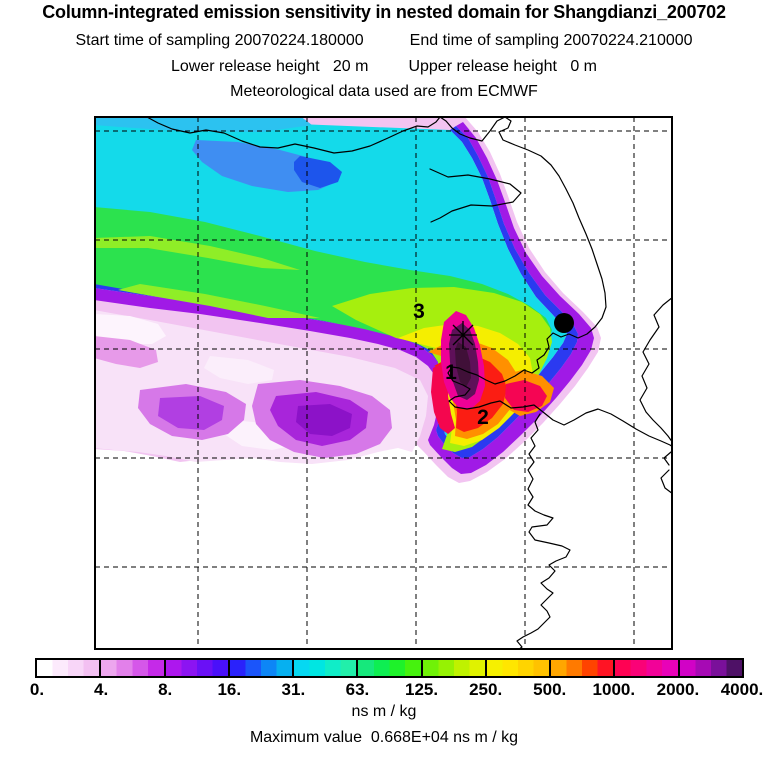  What do you see at coordinates (564, 323) in the screenshot?
I see `receptor-dot-icon` at bounding box center [564, 323].